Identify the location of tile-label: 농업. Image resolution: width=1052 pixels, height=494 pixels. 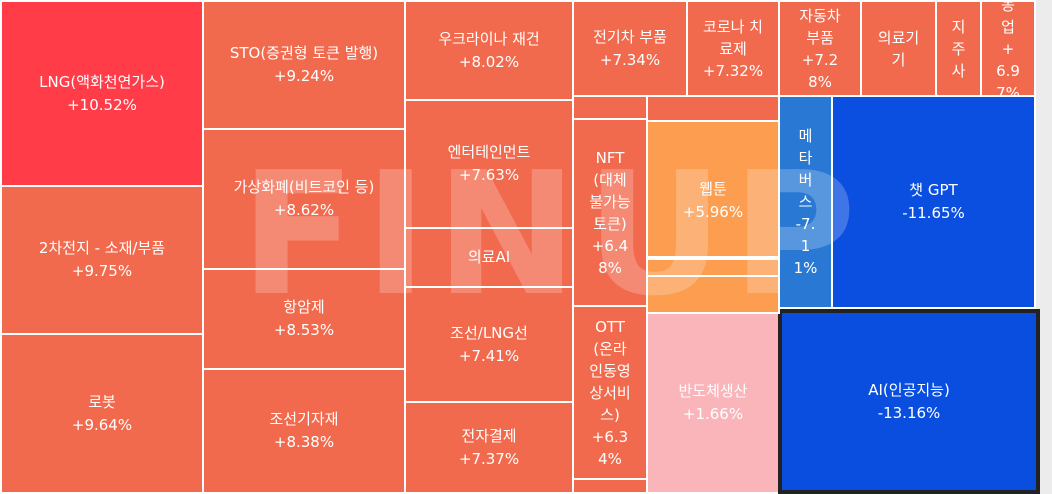
(1008, 18).